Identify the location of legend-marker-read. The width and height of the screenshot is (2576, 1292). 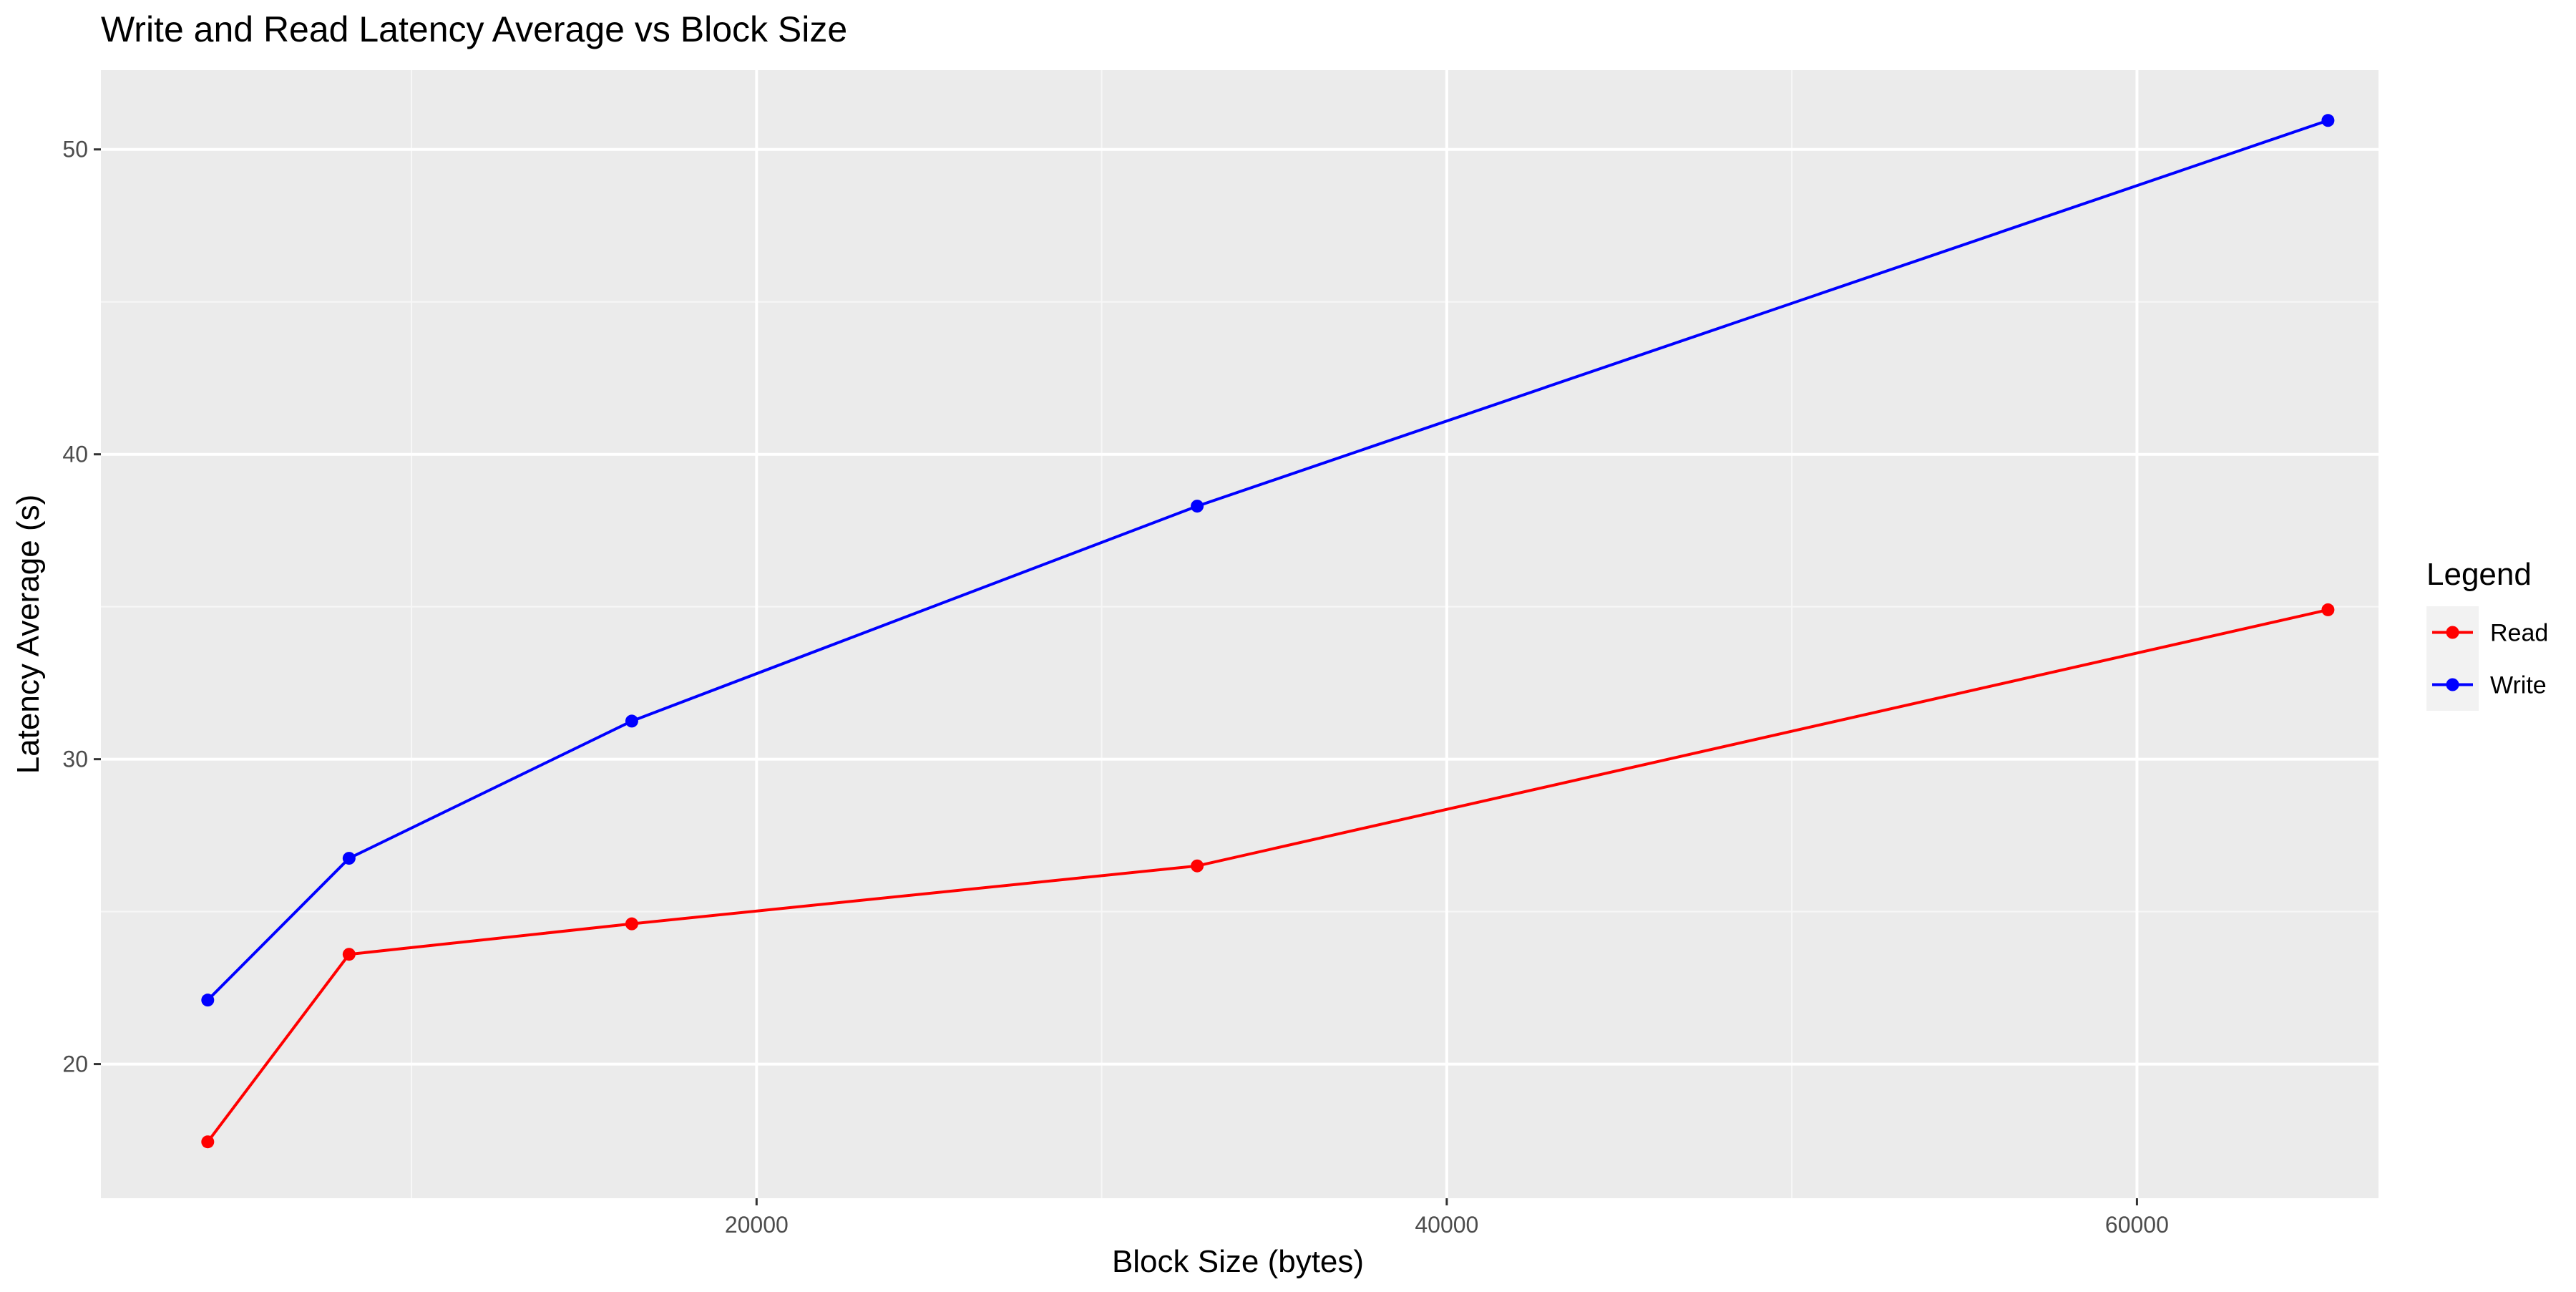
(2452, 632).